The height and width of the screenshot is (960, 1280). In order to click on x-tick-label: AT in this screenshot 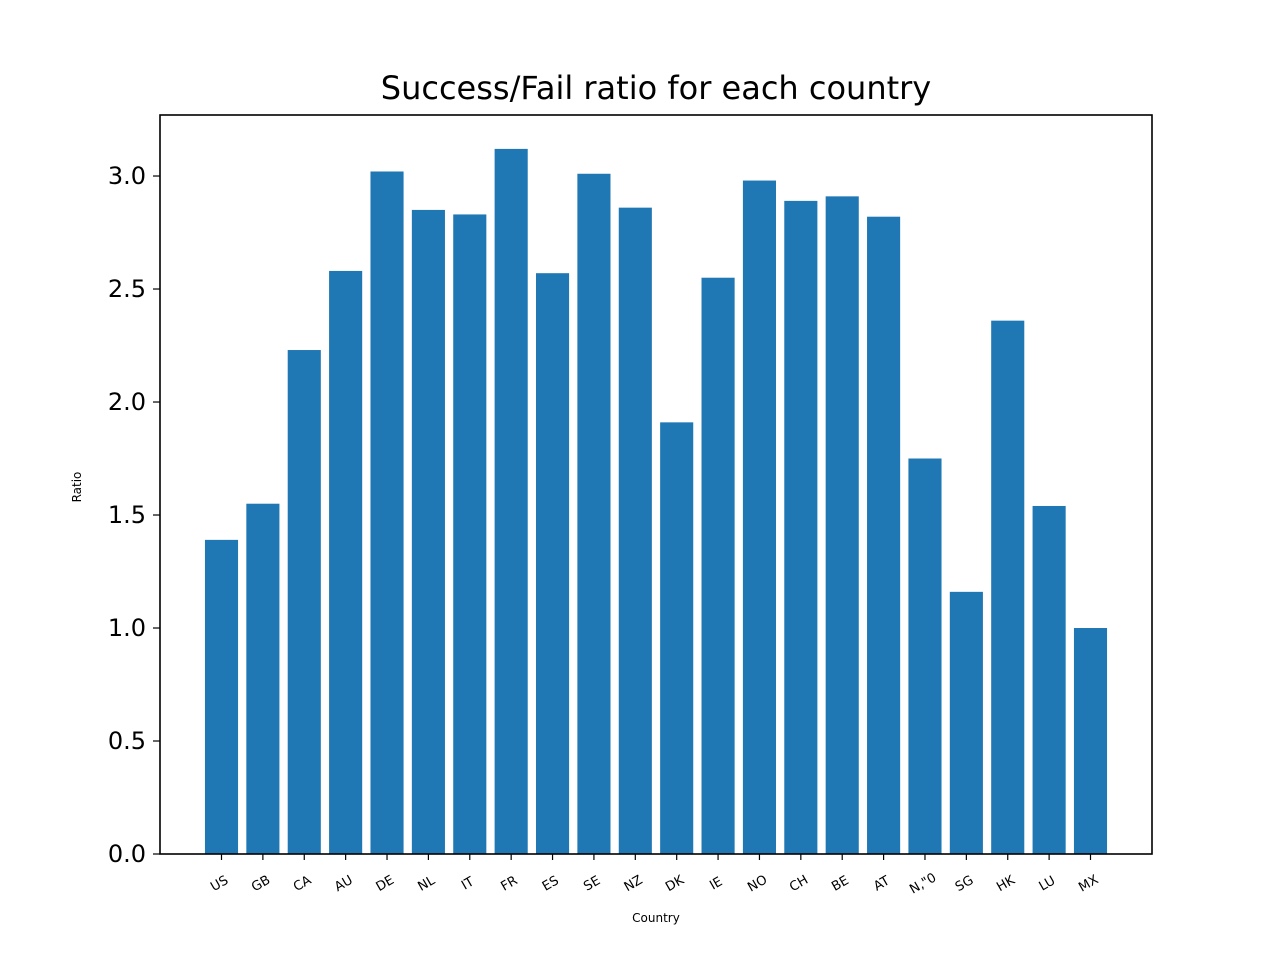, I will do `click(881, 883)`.